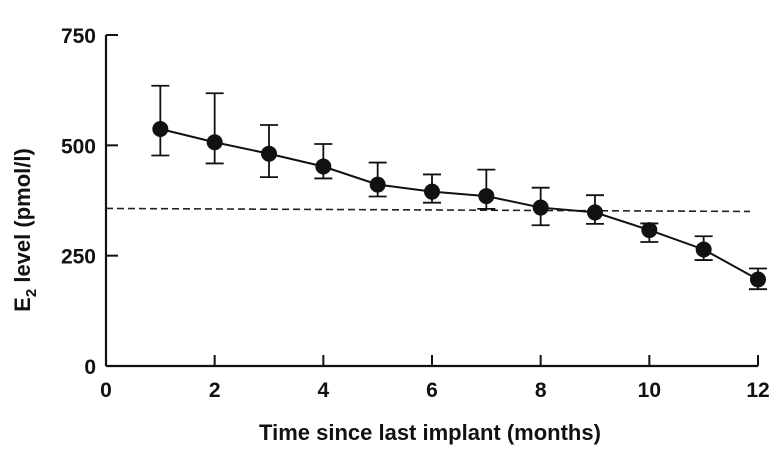 The height and width of the screenshot is (458, 774). What do you see at coordinates (78, 36) in the screenshot?
I see `y-tick-label: 750` at bounding box center [78, 36].